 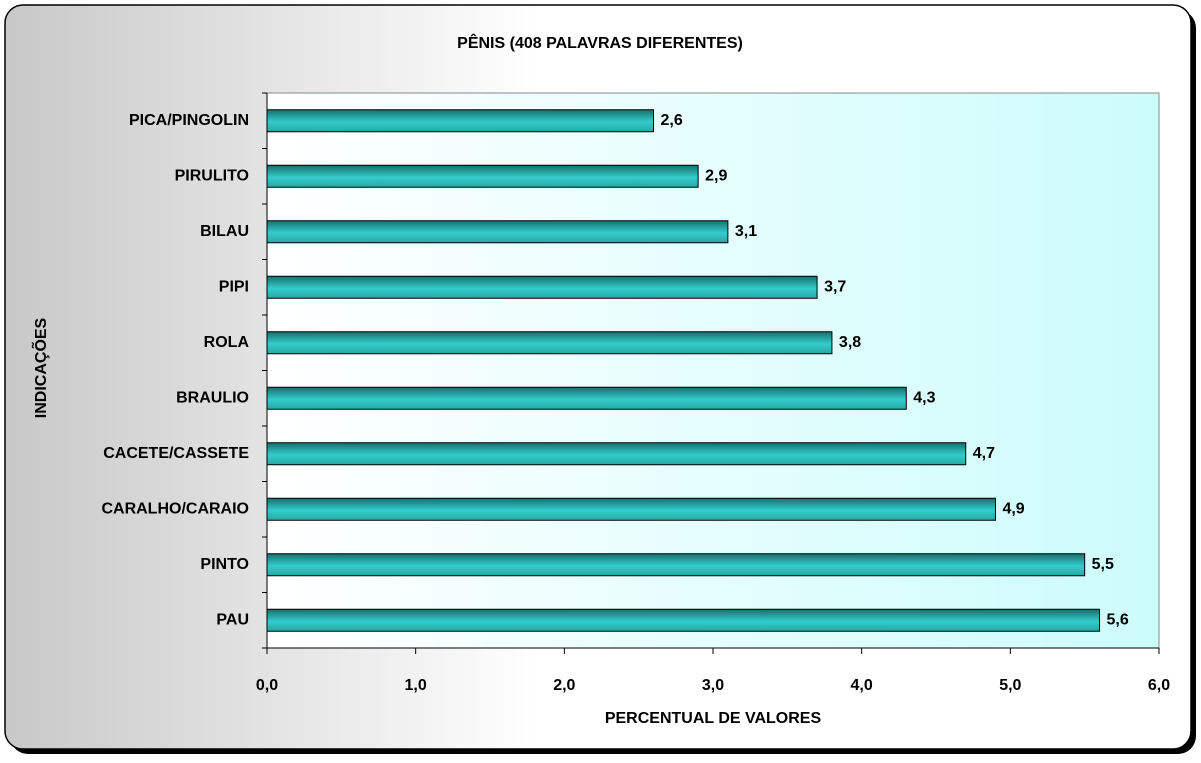 What do you see at coordinates (850, 342) in the screenshot?
I see `value-label: 3,8` at bounding box center [850, 342].